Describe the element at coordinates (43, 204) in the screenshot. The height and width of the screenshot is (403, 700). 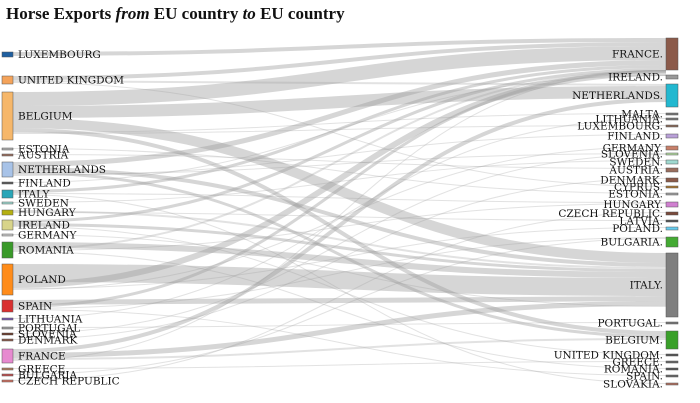
I see `source-node-label: SWEDEN` at that location.